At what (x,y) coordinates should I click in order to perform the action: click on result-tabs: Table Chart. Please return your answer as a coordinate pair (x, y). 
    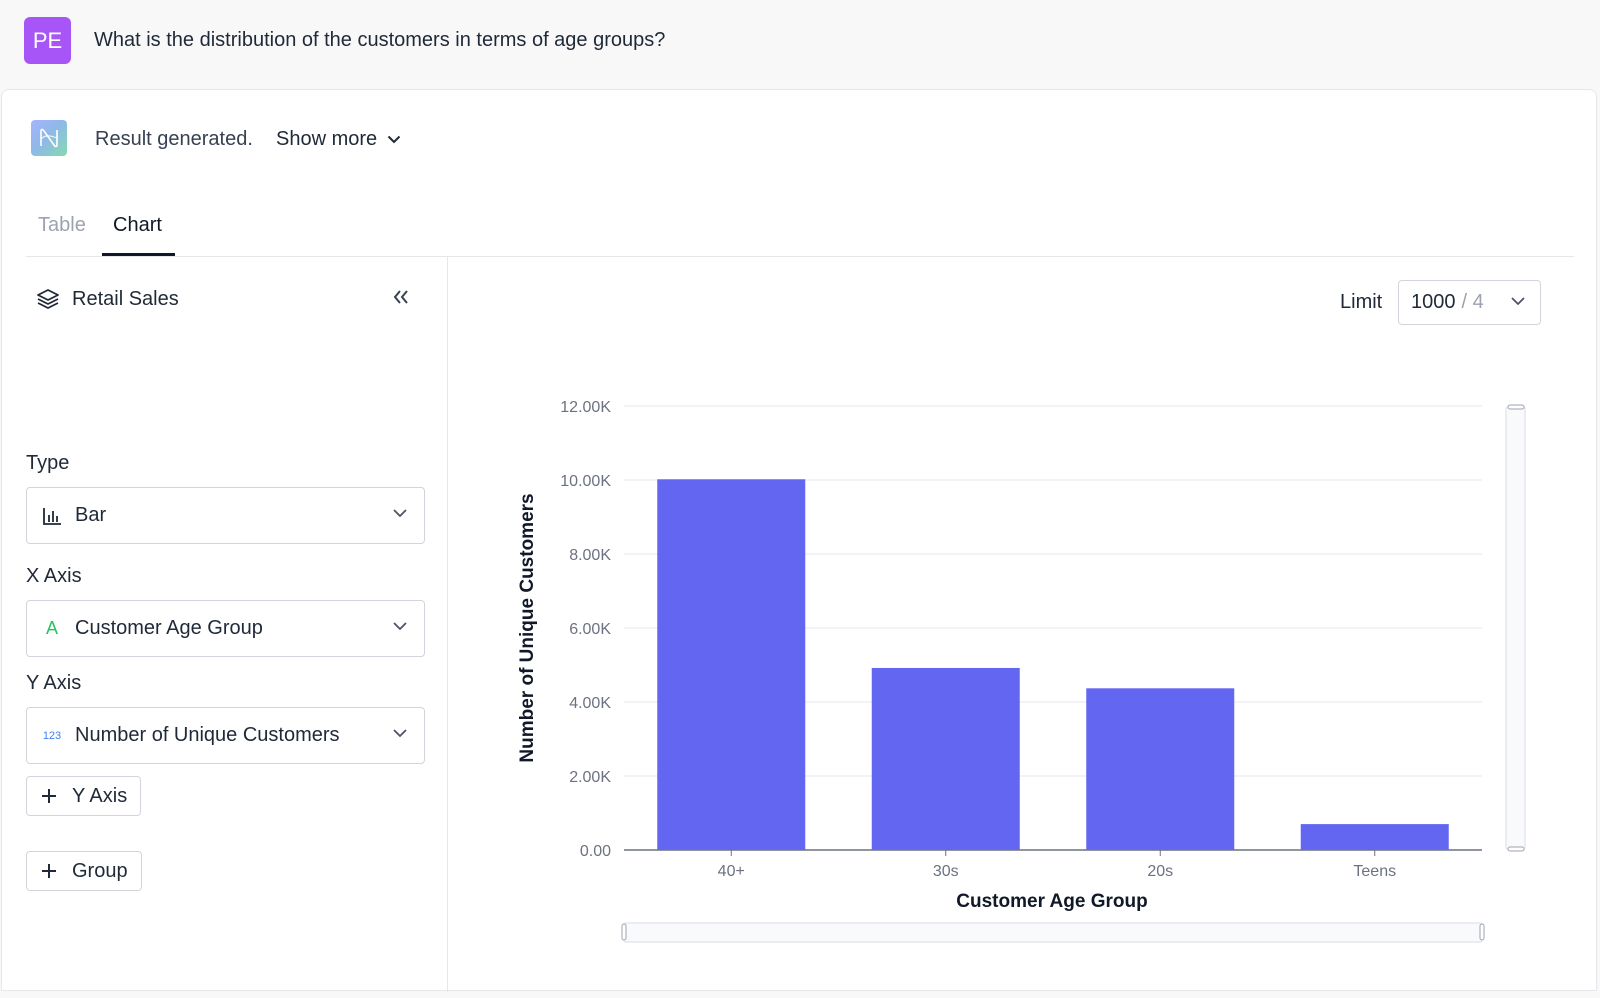
    Looking at the image, I should click on (800, 228).